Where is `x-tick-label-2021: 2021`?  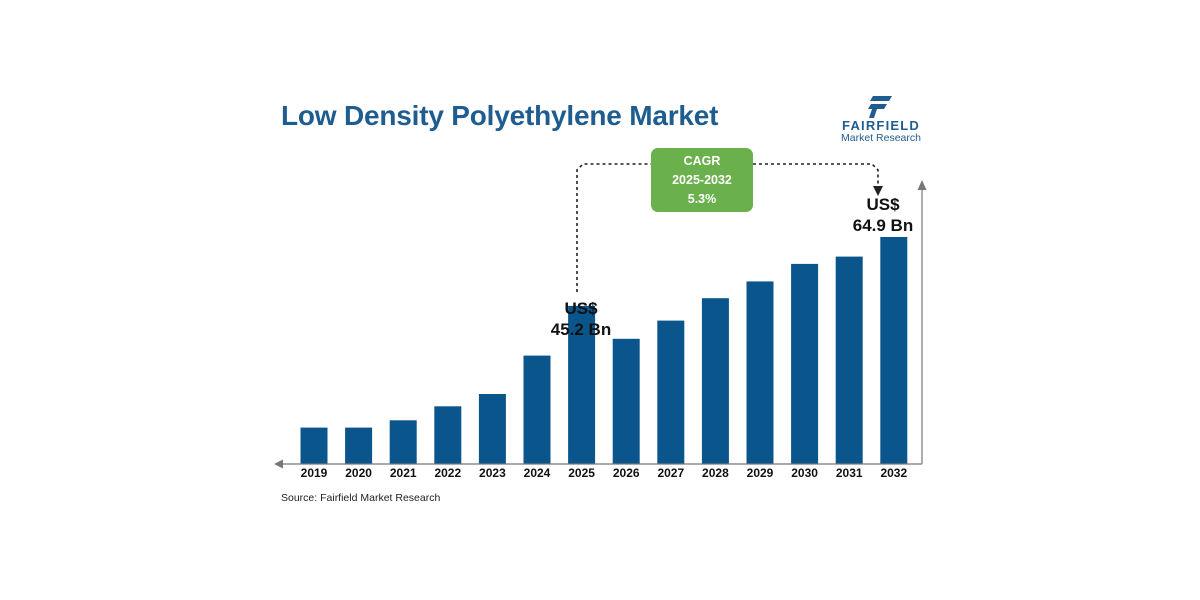
x-tick-label-2021: 2021 is located at coordinates (403, 473).